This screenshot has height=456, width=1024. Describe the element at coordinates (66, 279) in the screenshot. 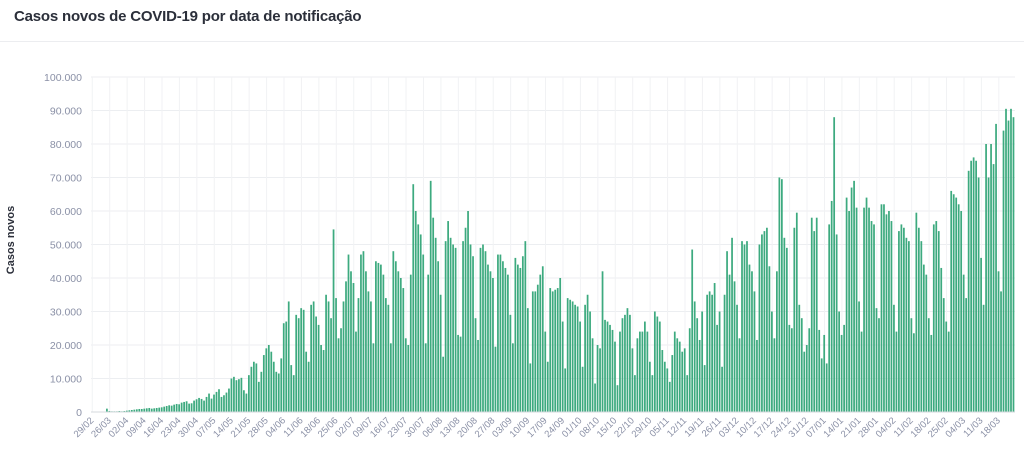

I see `y-tick-label: 40.000` at that location.